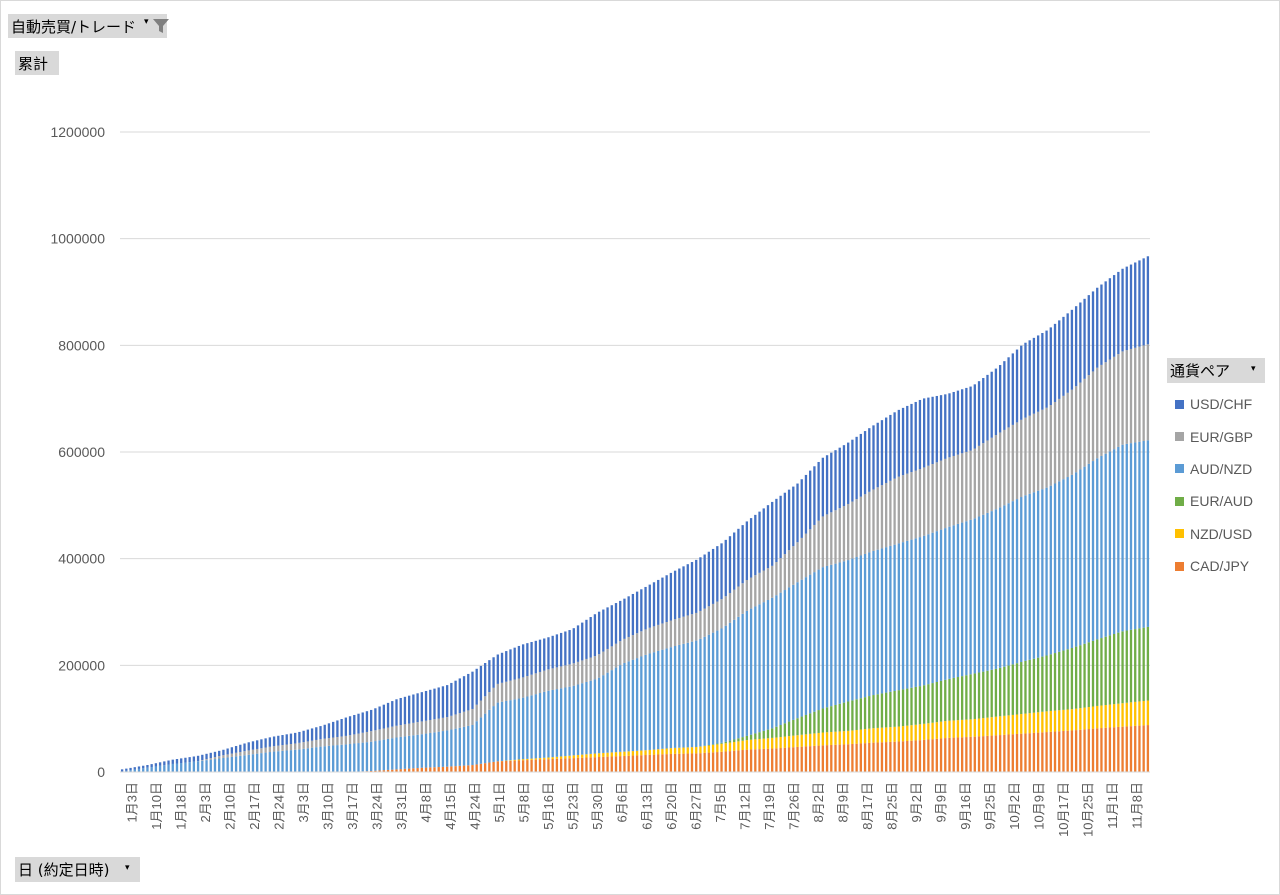 This screenshot has width=1280, height=895. I want to click on report-filter-label: 自動売買/トレード, so click(74, 26).